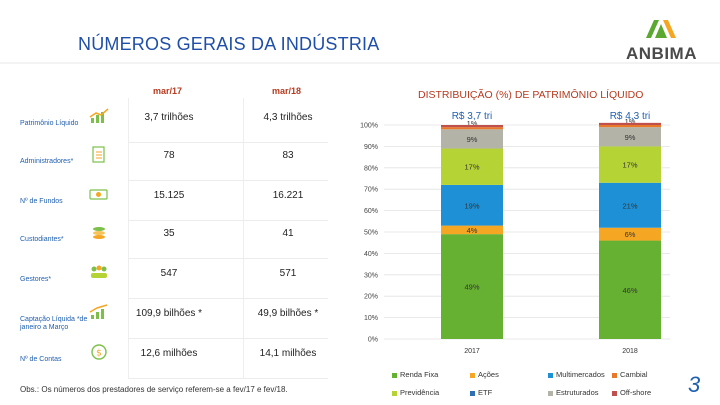 The width and height of the screenshot is (720, 405). Describe the element at coordinates (99, 194) in the screenshot. I see `money-icon` at that location.